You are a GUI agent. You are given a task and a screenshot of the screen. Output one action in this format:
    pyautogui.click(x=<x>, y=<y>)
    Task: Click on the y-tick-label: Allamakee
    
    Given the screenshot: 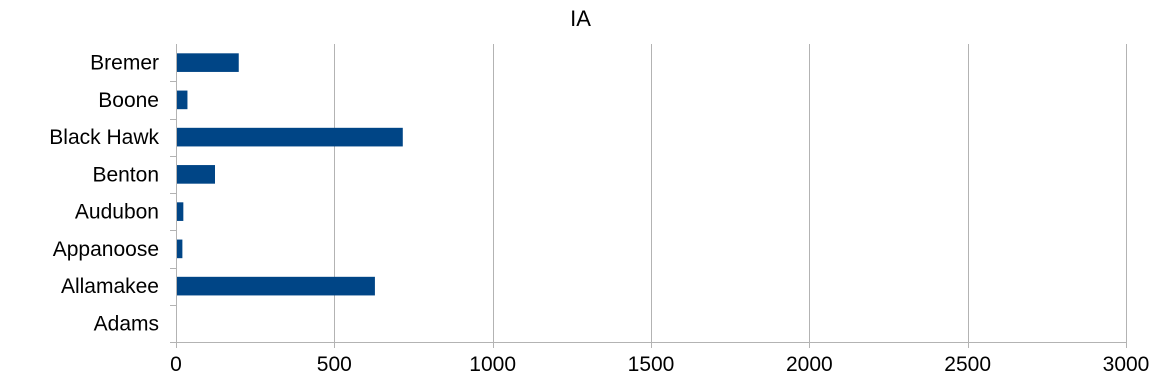 What is the action you would take?
    pyautogui.click(x=110, y=286)
    